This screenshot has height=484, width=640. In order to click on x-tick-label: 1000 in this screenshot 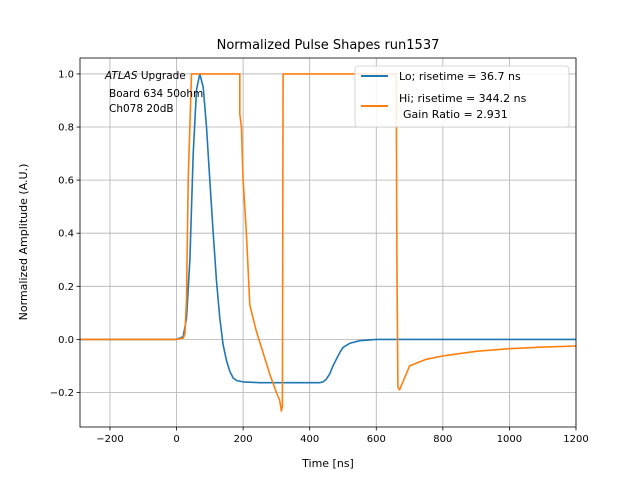, I will do `click(509, 439)`.